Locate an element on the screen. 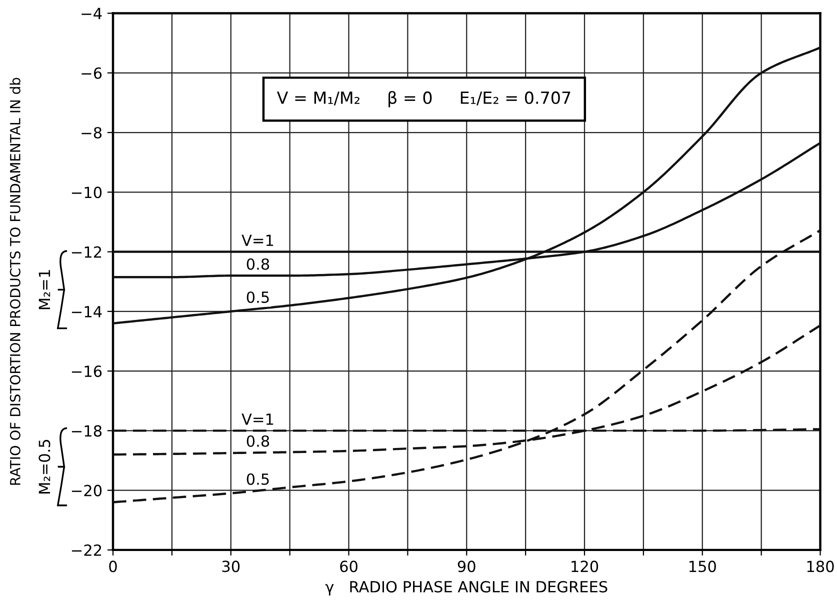  x-tick-label: 120 is located at coordinates (585, 566).